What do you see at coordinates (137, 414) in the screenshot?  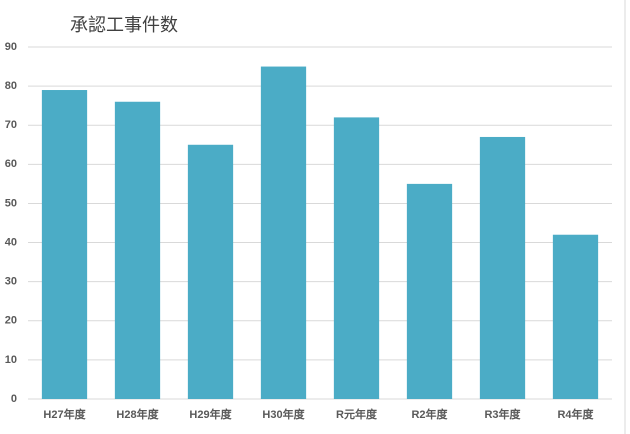 I see `x-tick-label: H28年度` at bounding box center [137, 414].